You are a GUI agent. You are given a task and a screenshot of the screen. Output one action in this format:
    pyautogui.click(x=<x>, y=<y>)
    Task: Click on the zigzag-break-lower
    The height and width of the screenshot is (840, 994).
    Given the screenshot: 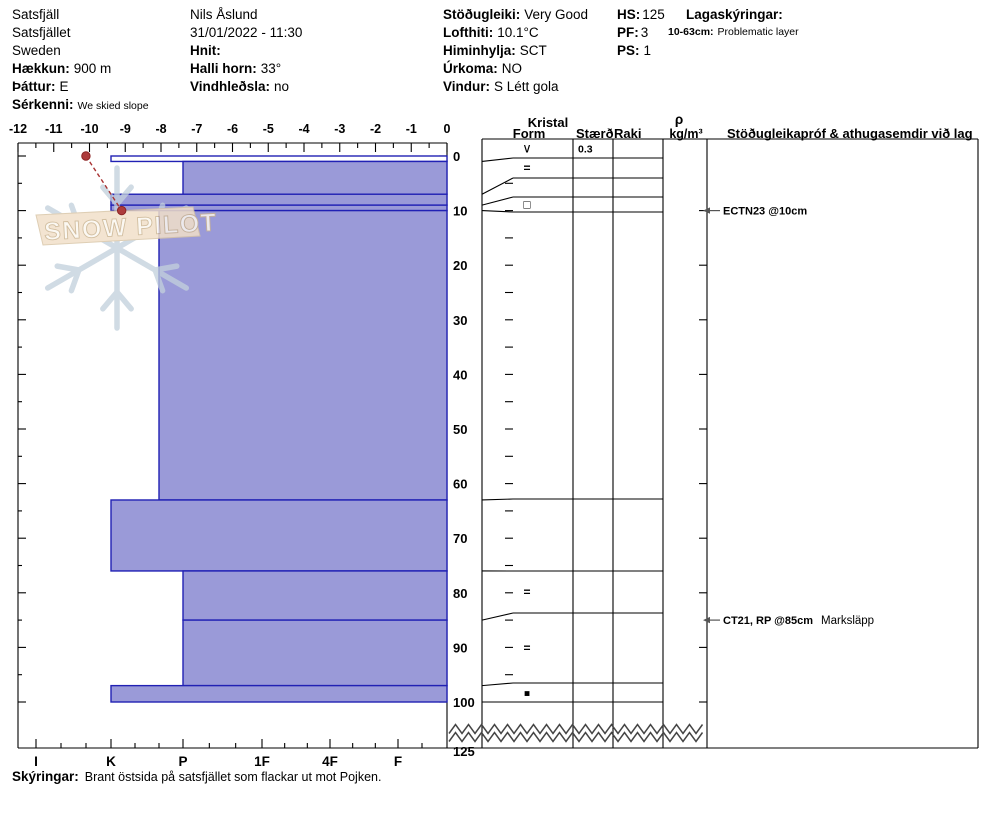 What is the action you would take?
    pyautogui.click(x=576, y=737)
    